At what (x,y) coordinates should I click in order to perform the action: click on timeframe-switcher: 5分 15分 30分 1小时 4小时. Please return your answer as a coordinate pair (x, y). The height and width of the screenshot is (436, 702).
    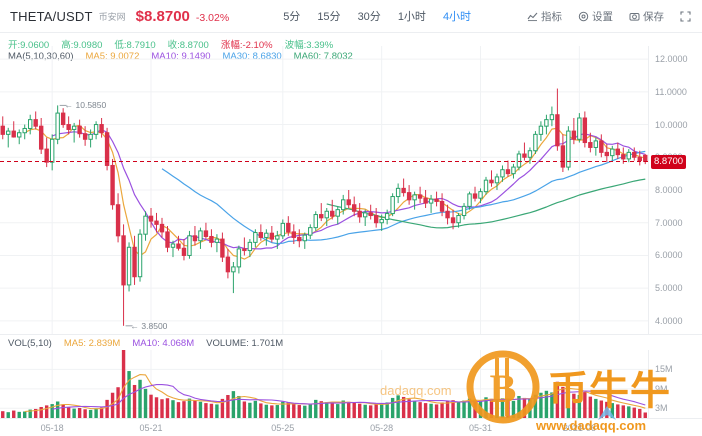
    Looking at the image, I should click on (377, 16).